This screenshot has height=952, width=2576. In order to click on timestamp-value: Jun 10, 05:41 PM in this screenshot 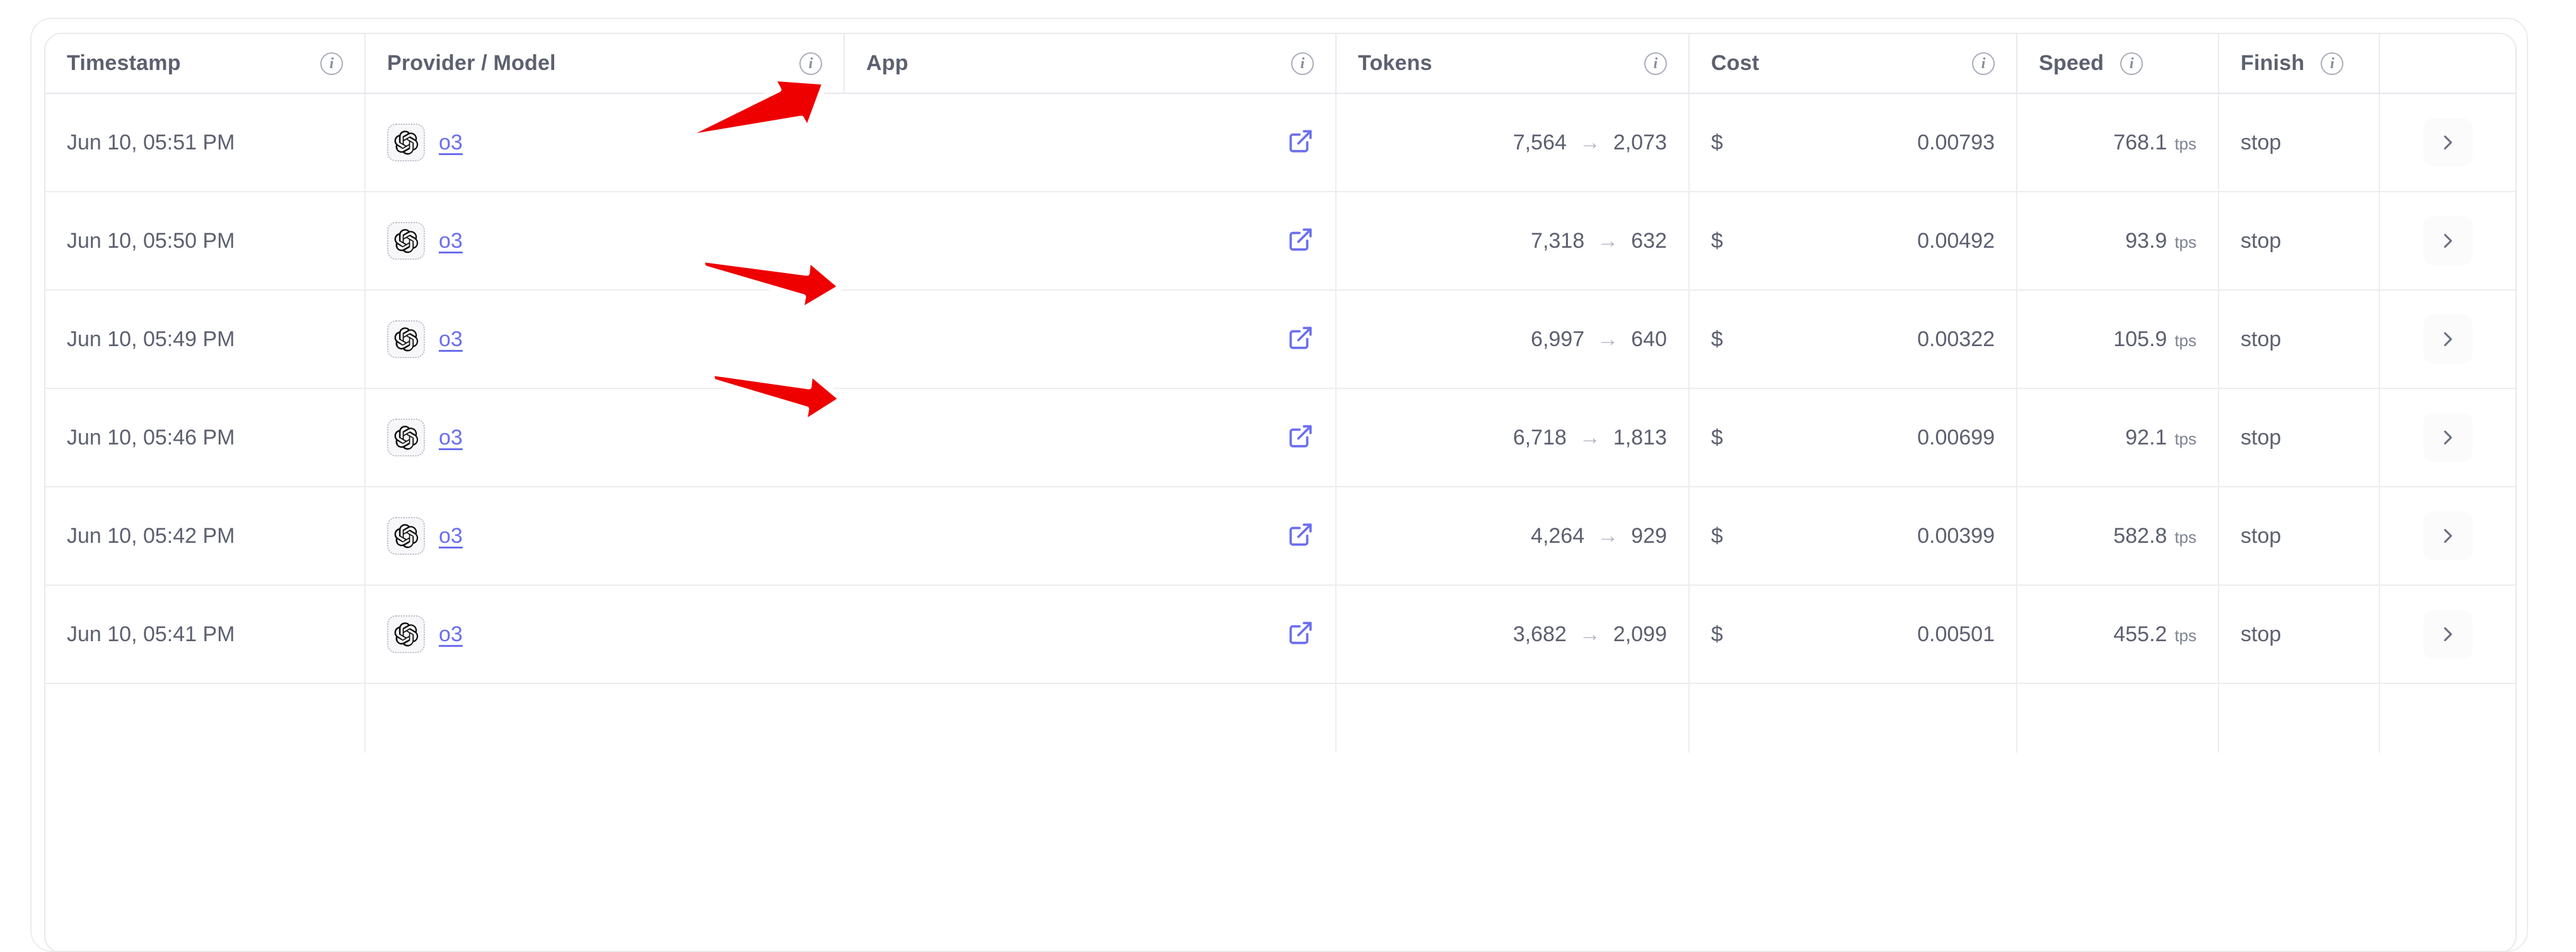, I will do `click(151, 634)`.